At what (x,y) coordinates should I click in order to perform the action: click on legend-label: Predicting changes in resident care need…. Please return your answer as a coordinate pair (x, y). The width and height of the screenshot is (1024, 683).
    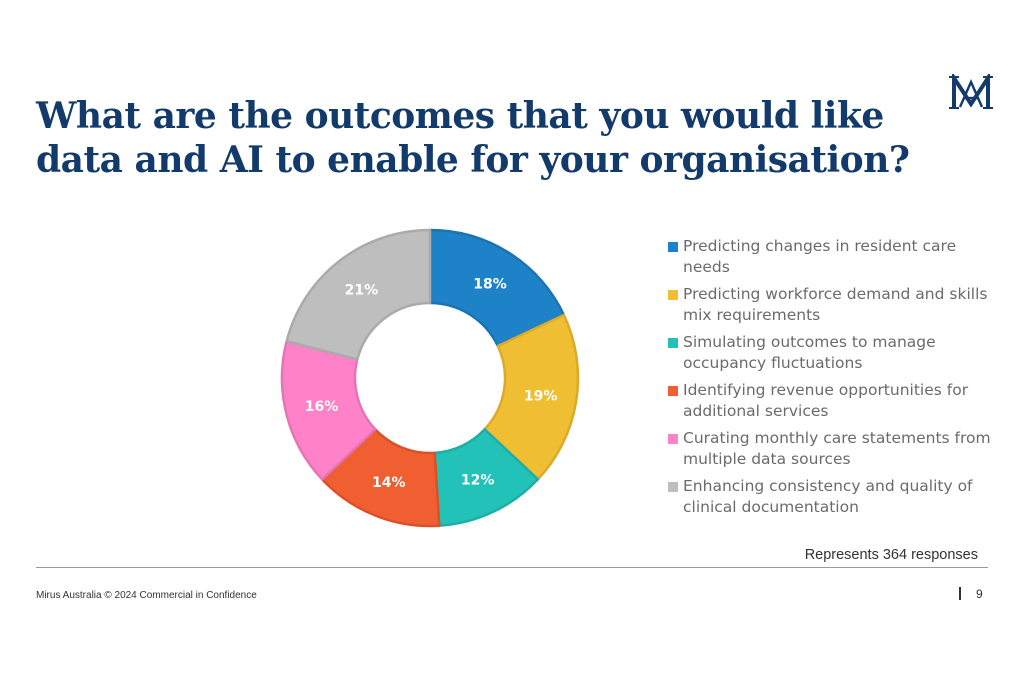
    Looking at the image, I should click on (820, 256).